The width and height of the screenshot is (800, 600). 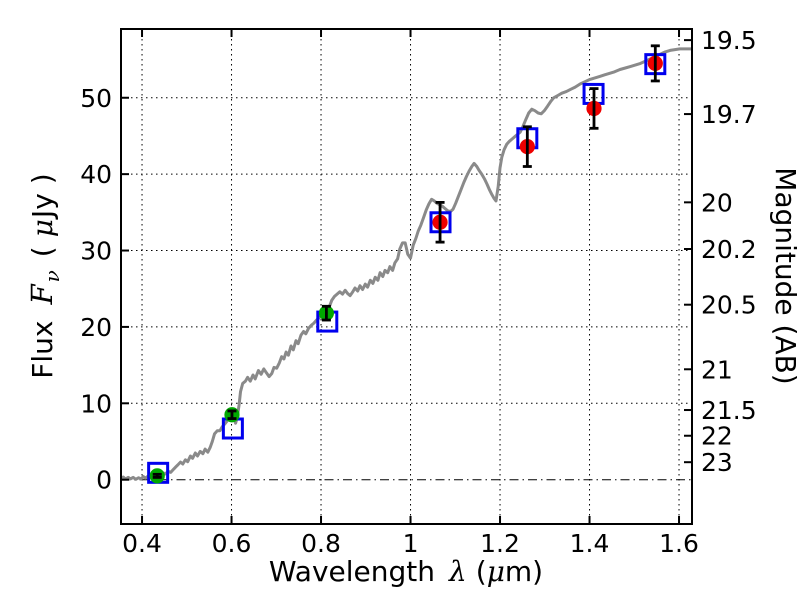 I want to click on magnitude-tick-label: 20.2, so click(x=729, y=249).